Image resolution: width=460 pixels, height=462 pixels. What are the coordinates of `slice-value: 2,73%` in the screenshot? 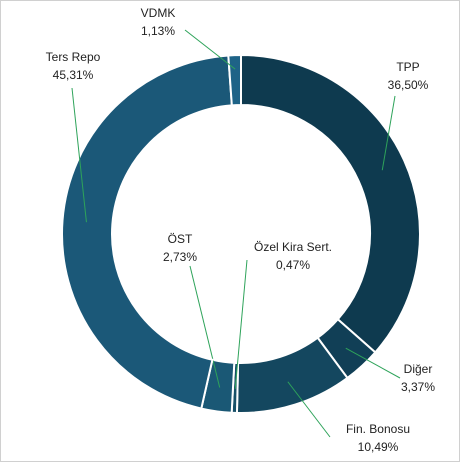 It's located at (180, 257).